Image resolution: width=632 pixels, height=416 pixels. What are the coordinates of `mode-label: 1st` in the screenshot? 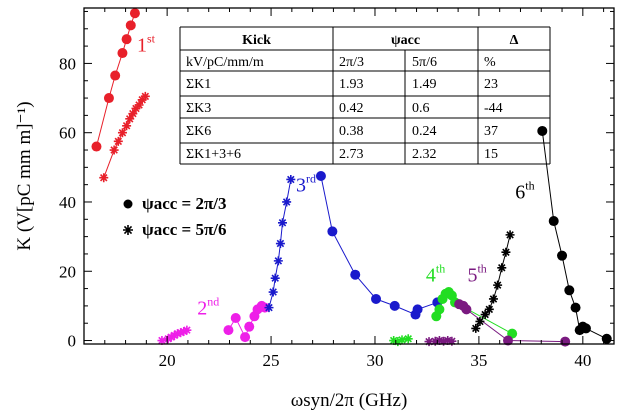 It's located at (146, 43).